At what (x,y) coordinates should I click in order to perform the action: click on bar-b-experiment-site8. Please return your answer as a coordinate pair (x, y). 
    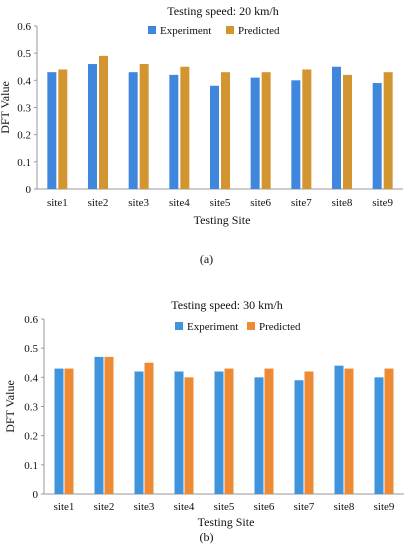
    Looking at the image, I should click on (339, 429).